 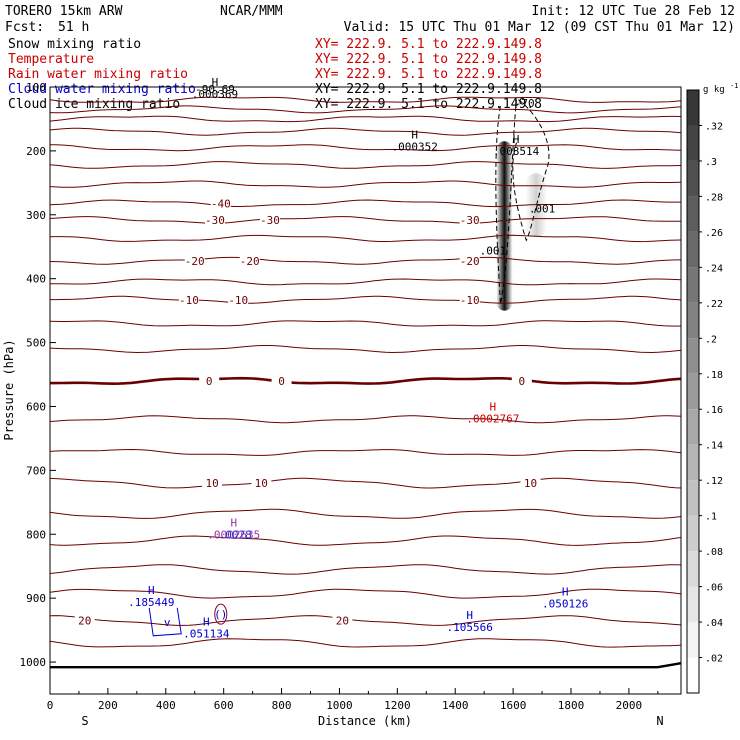 I want to click on y-tick-label: 700, so click(x=36, y=470).